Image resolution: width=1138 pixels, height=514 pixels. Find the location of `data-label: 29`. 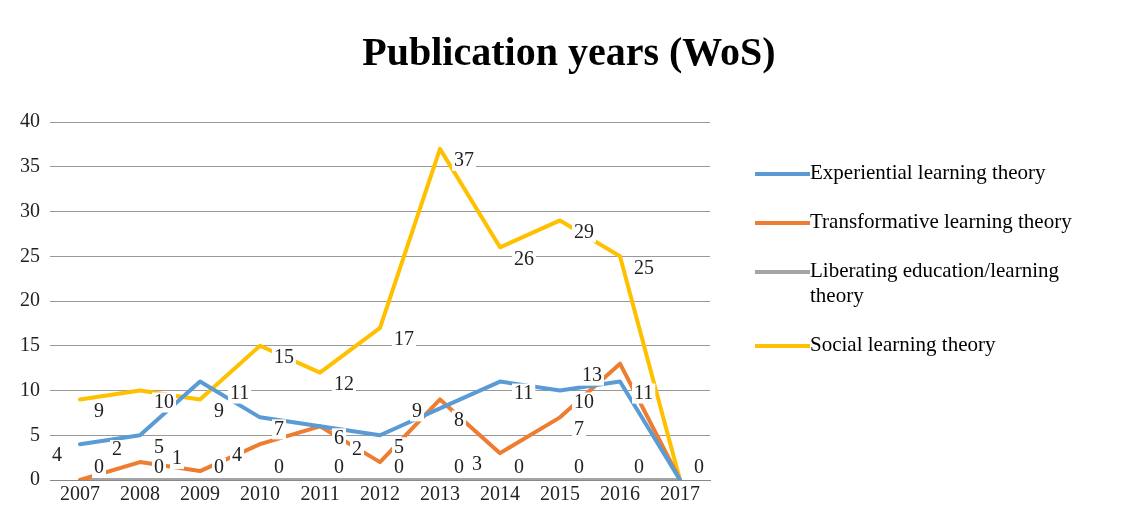

data-label: 29 is located at coordinates (584, 230).